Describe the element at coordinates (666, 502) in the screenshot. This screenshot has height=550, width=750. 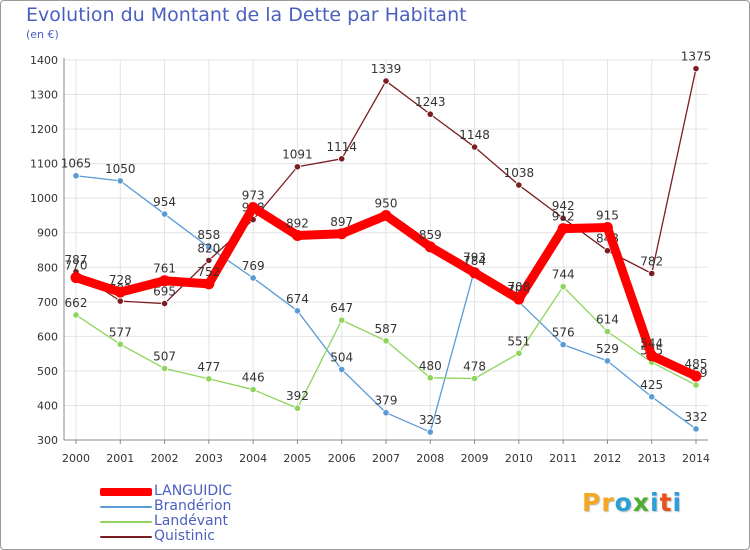
I see `logo-letter: t` at that location.